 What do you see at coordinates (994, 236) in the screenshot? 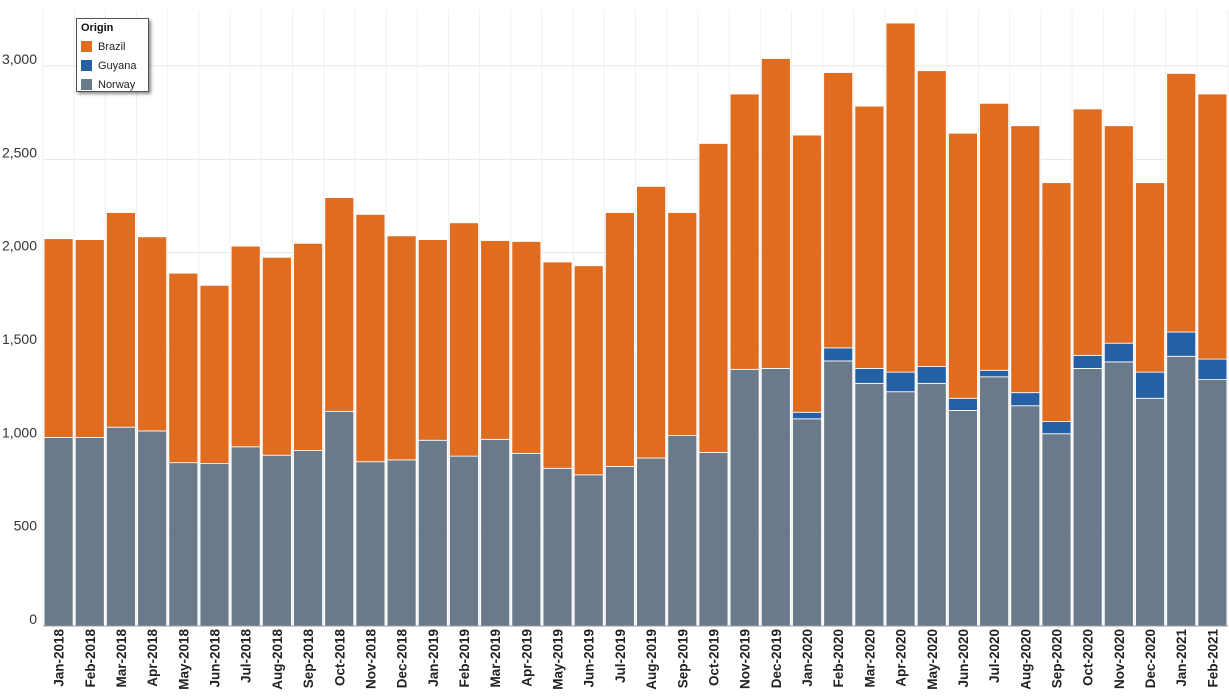
I see `bar-brazil-jul-2020` at bounding box center [994, 236].